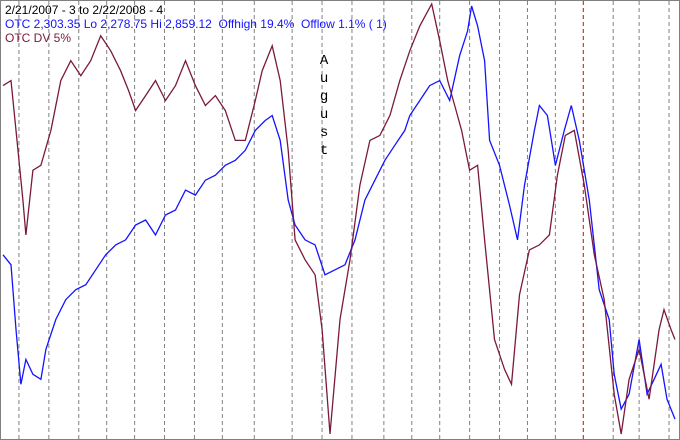 The height and width of the screenshot is (440, 680). What do you see at coordinates (84, 10) in the screenshot?
I see `chart-title: 2/21/2007 - 3 to 2/22/2008 - 4` at bounding box center [84, 10].